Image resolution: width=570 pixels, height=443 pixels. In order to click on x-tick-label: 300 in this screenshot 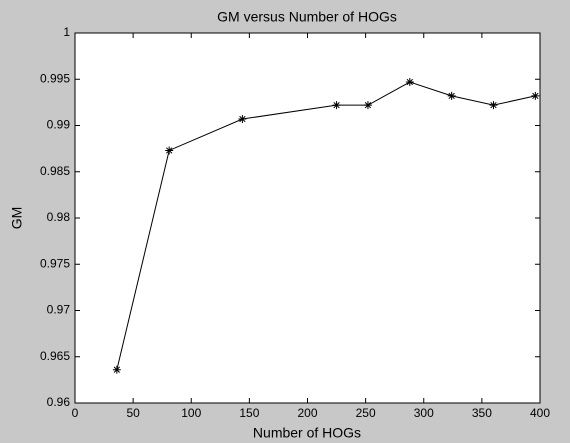, I will do `click(424, 413)`.